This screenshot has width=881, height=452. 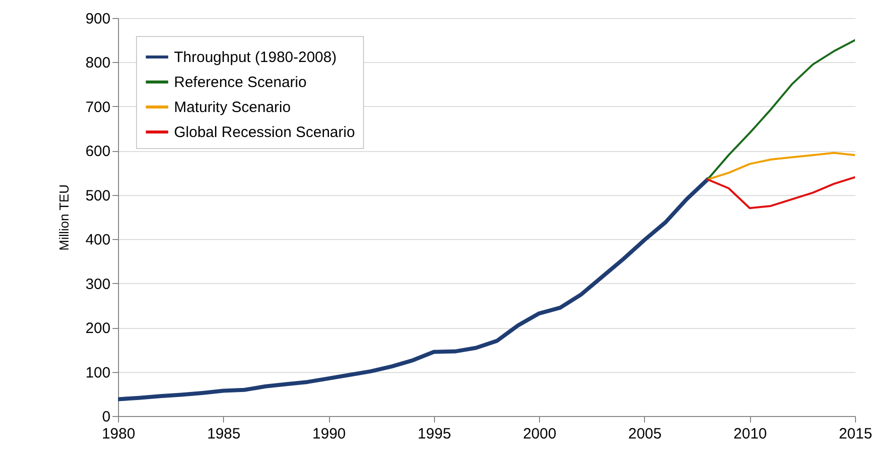 What do you see at coordinates (97, 63) in the screenshot?
I see `y-tick-label: 800` at bounding box center [97, 63].